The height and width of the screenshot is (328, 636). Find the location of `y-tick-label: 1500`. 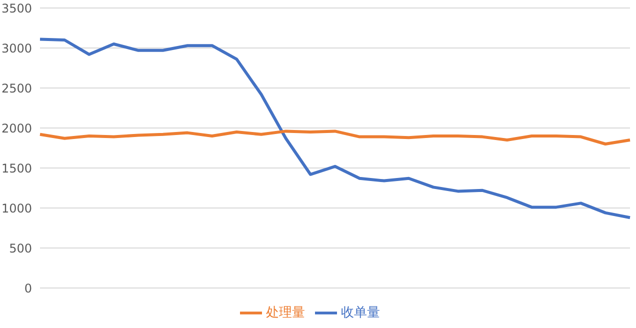

y-tick-label: 1500 is located at coordinates (16, 168).